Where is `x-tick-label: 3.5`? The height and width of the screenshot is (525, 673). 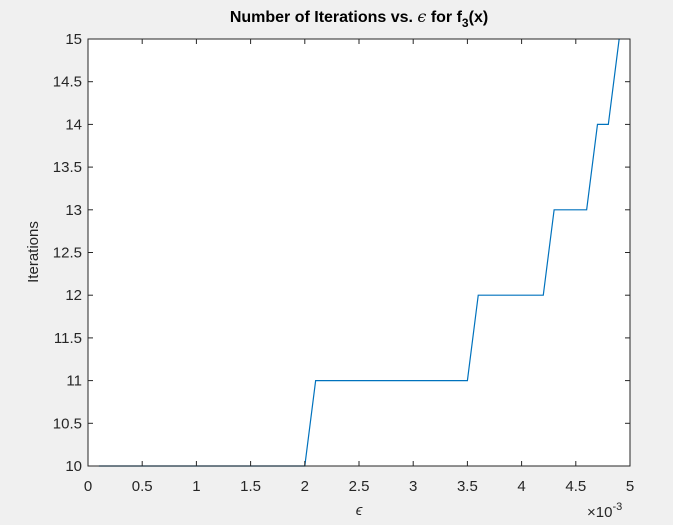
x-tick-label: 3.5 is located at coordinates (467, 486).